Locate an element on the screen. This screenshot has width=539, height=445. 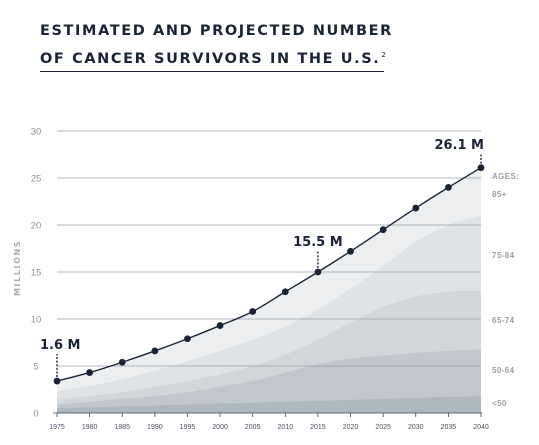
x-tick-2025: 2025 is located at coordinates (383, 427).